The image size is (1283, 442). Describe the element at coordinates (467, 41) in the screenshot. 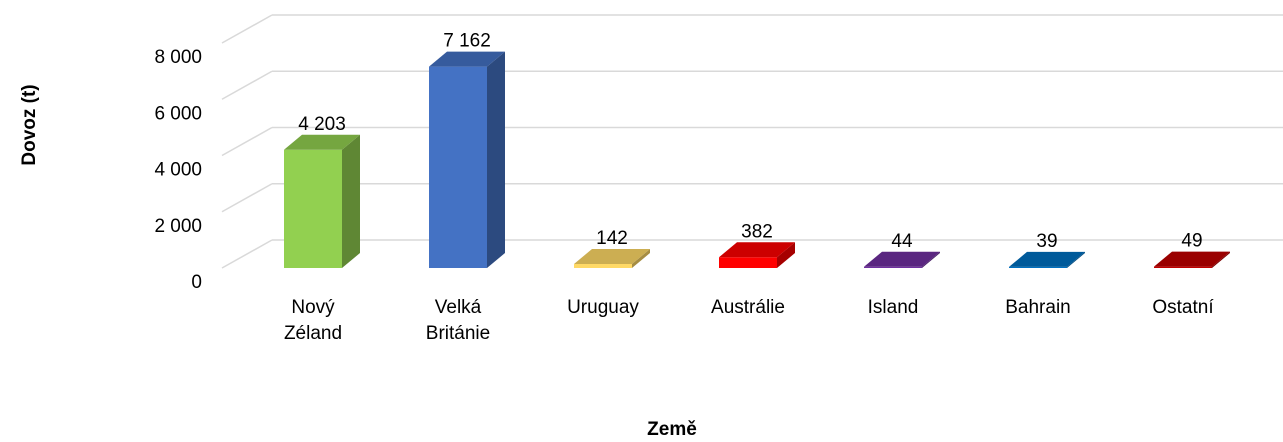

I see `value-label: 7 162` at that location.